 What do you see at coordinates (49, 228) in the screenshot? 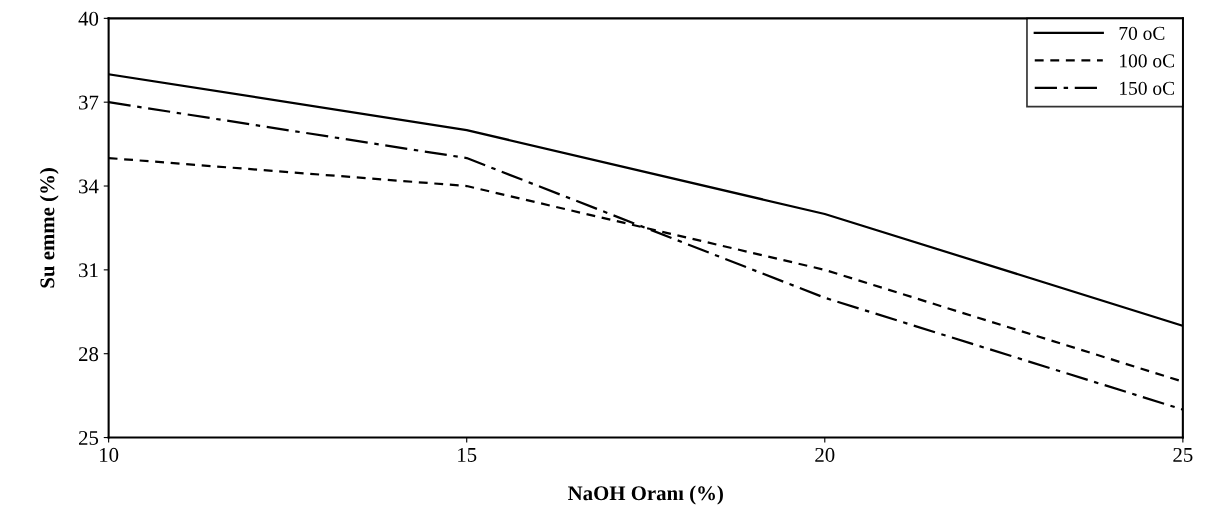
I see `y-axis-title: Su emme (%)` at bounding box center [49, 228].